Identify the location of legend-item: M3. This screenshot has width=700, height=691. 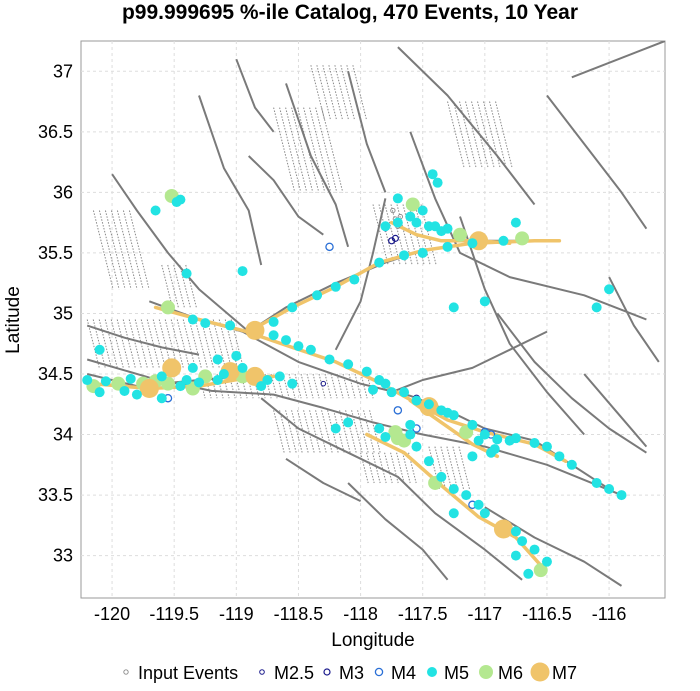
(343, 673).